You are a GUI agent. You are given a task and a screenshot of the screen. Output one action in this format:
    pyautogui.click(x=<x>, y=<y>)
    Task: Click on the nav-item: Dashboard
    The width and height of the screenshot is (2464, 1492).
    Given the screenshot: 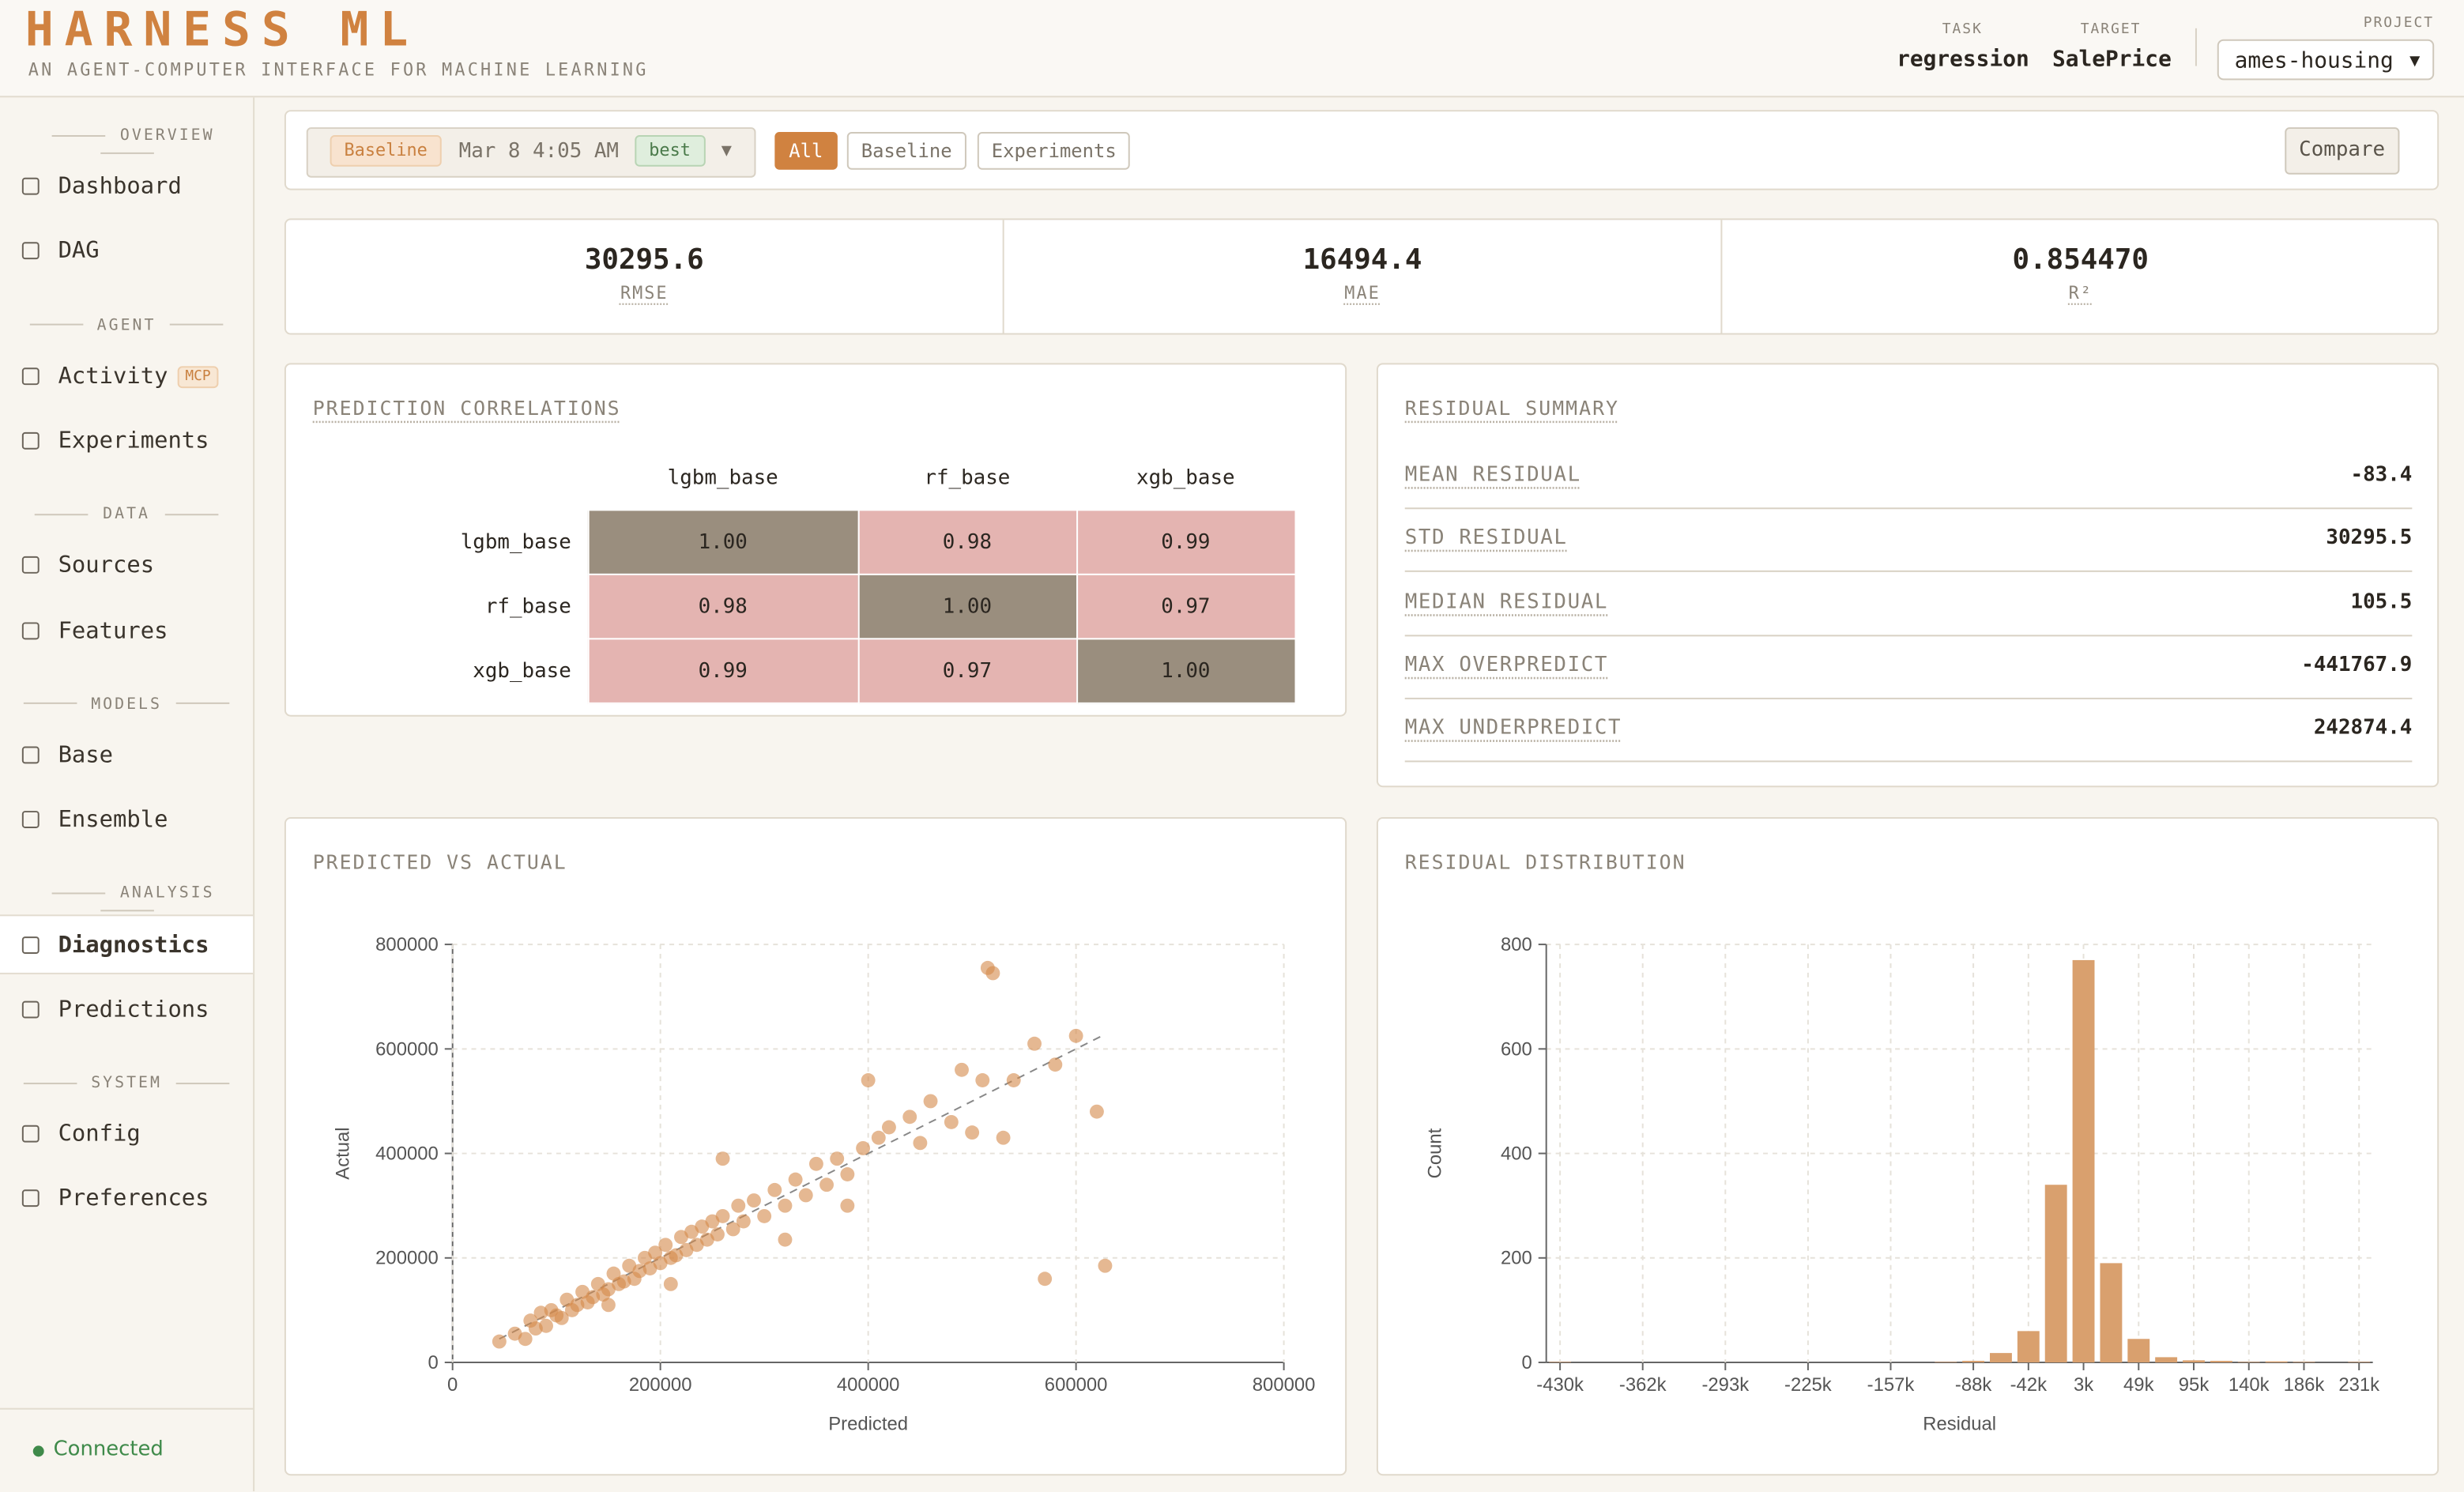 What is the action you would take?
    pyautogui.click(x=126, y=187)
    